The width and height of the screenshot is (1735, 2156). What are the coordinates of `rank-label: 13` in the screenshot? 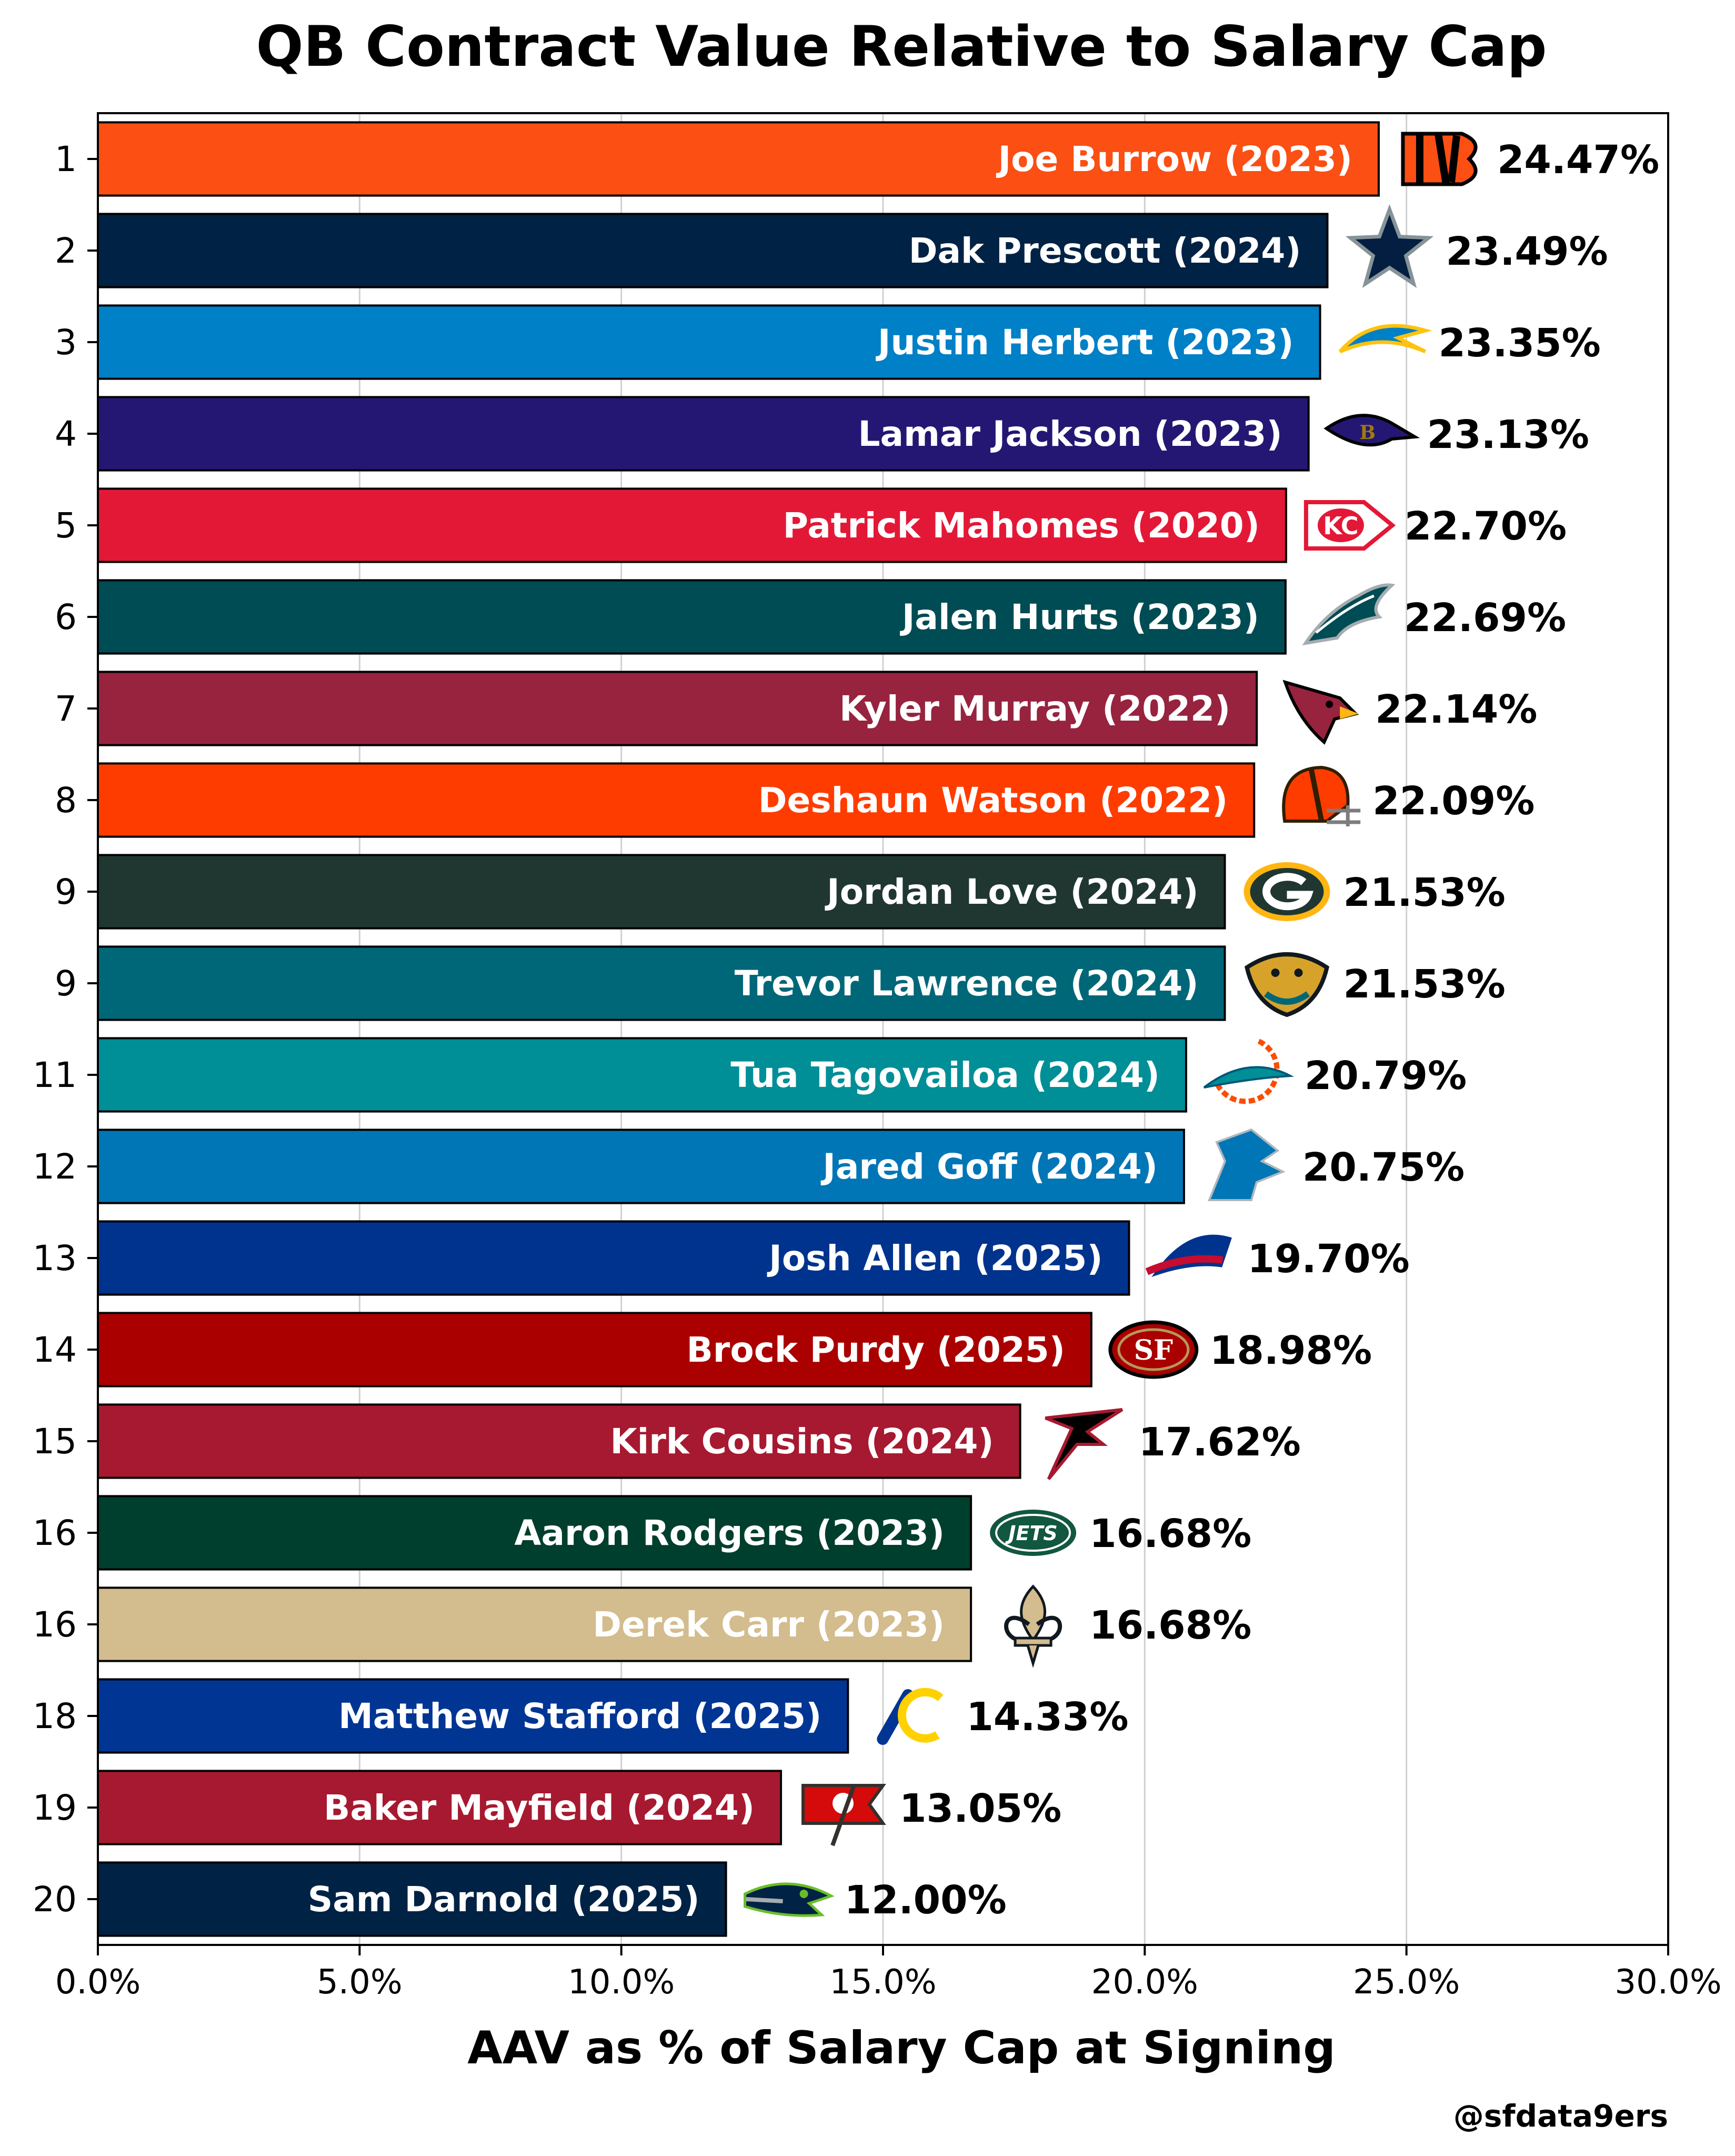 It's located at (55, 1258).